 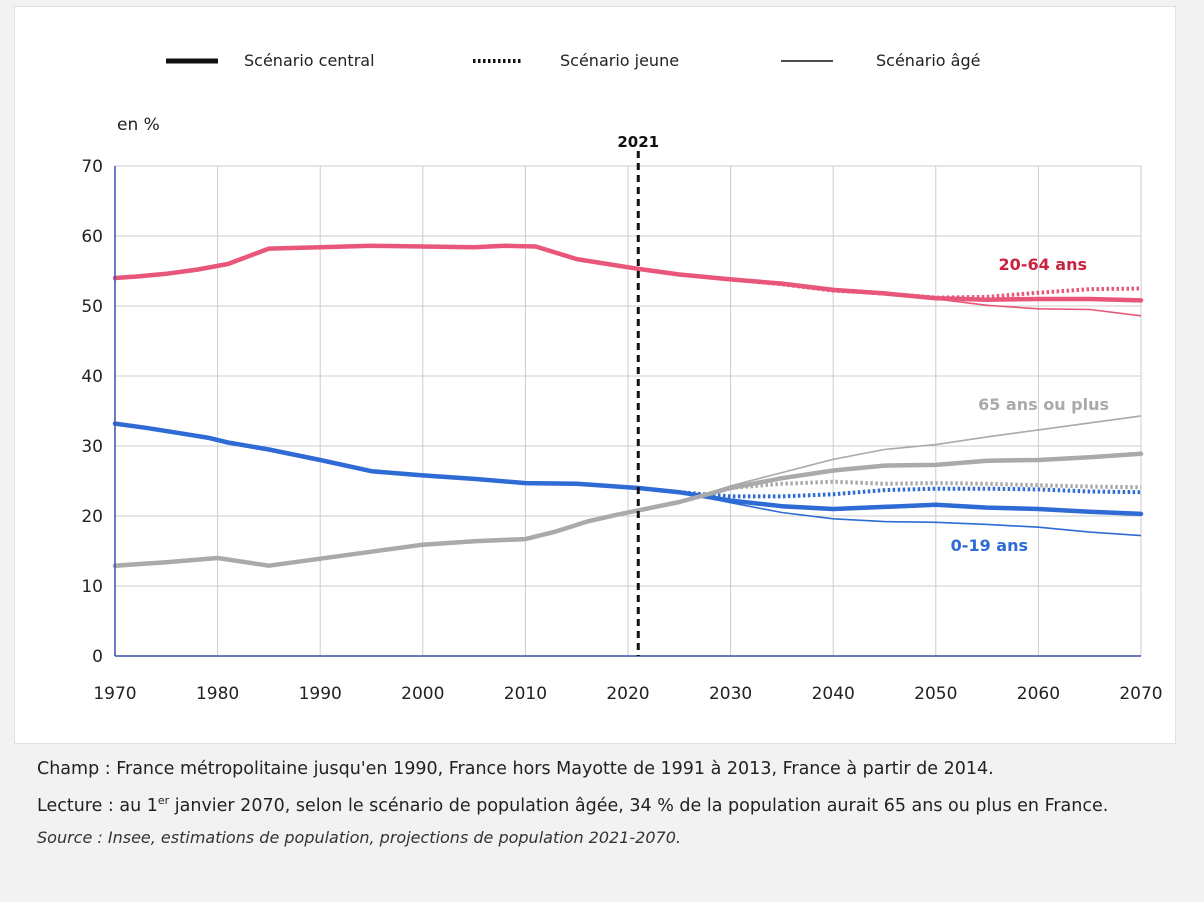 I want to click on group-label-20-64: 20-64 ans, so click(x=1043, y=264).